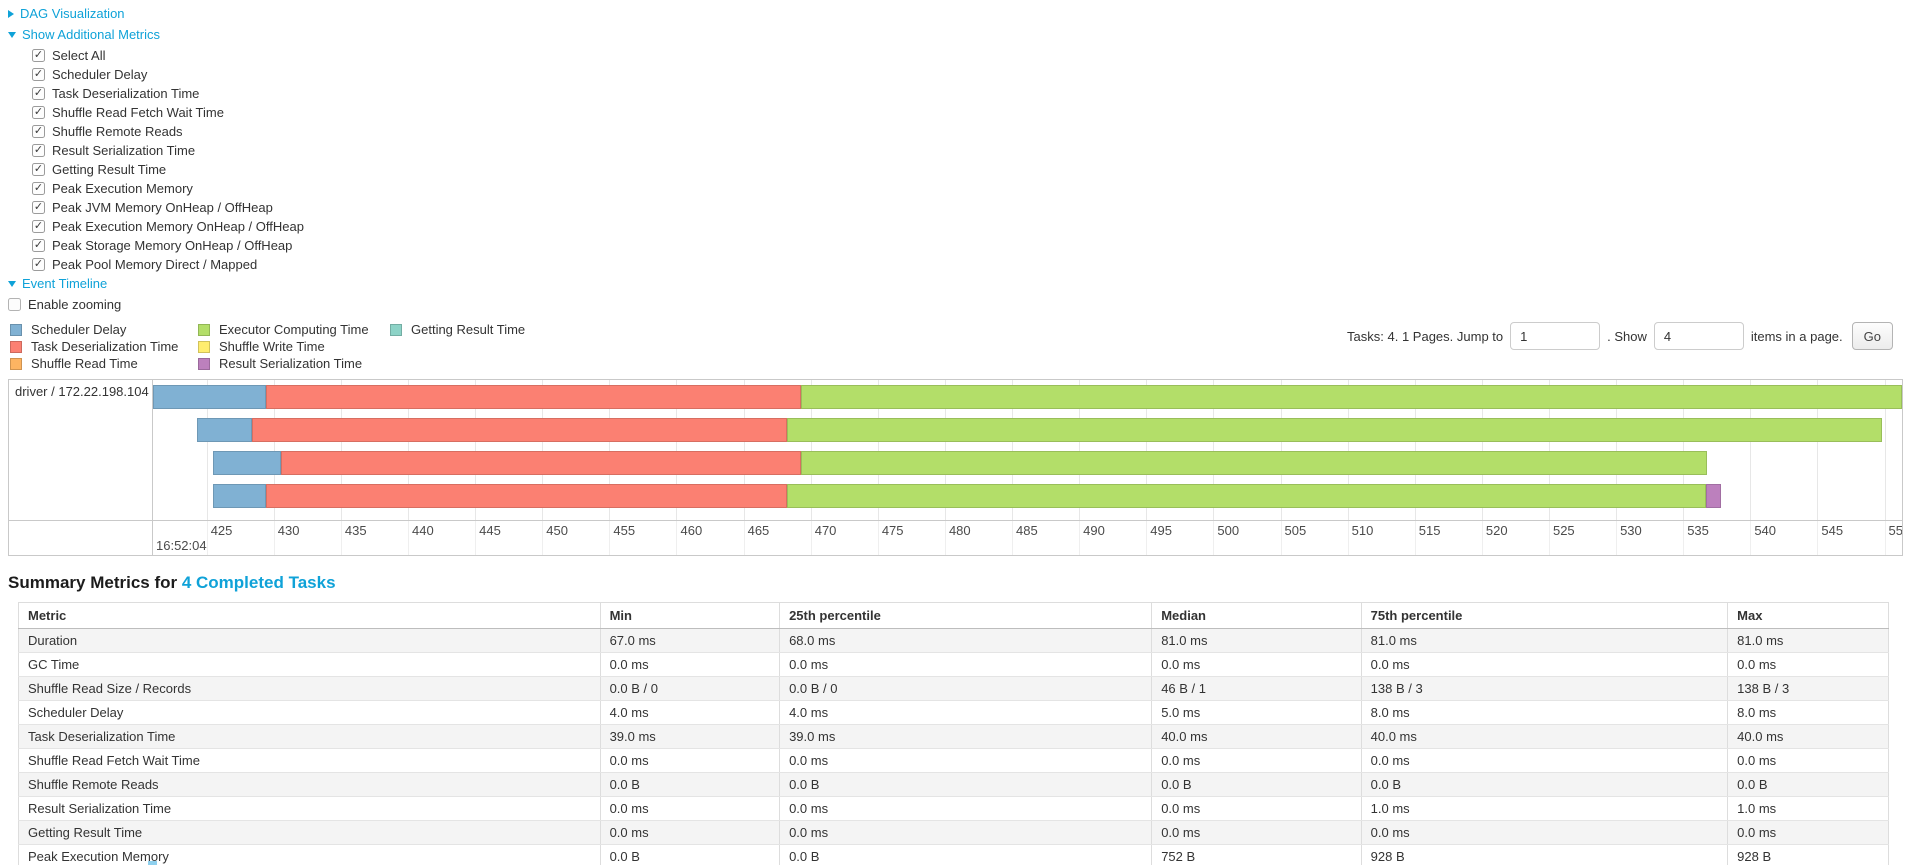  I want to click on legend-item: Shuffle Read Time, so click(104, 363).